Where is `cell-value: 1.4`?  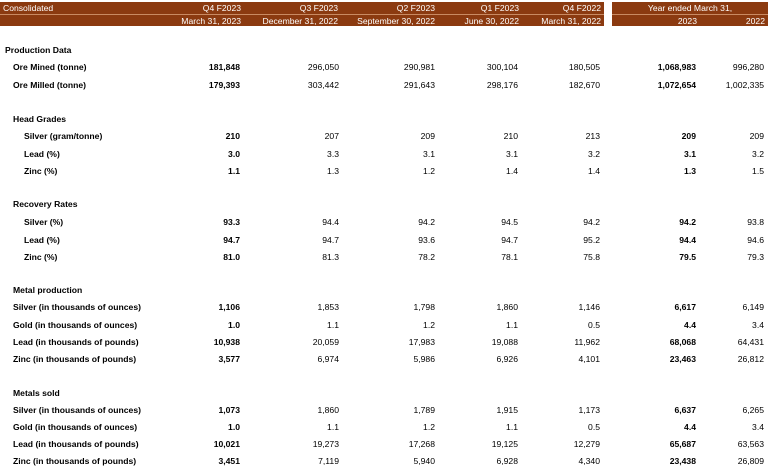 cell-value: 1.4 is located at coordinates (594, 171).